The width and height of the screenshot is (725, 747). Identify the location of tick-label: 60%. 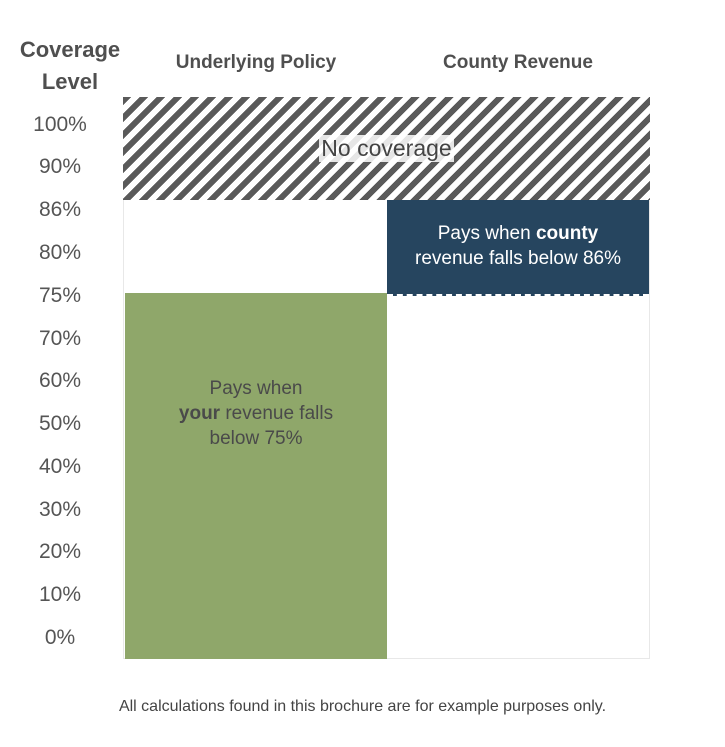
(60, 380).